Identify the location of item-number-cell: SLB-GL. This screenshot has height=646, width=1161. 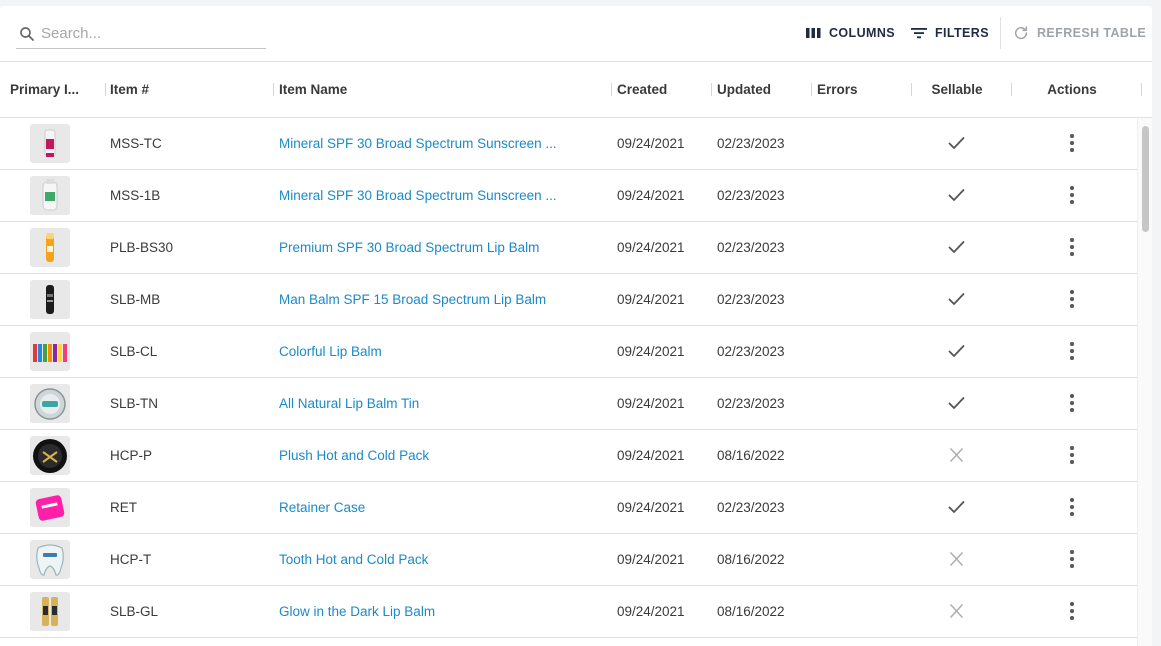
(134, 611).